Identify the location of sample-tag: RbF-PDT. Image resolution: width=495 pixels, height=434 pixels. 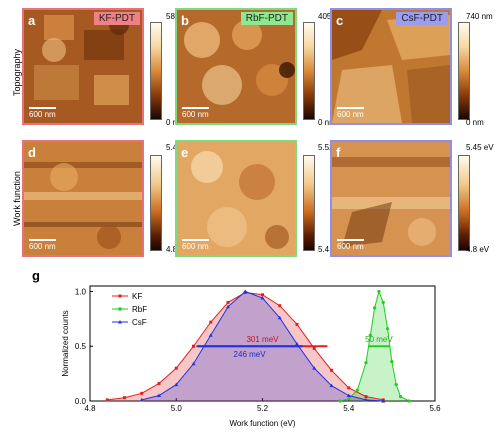
(266, 18).